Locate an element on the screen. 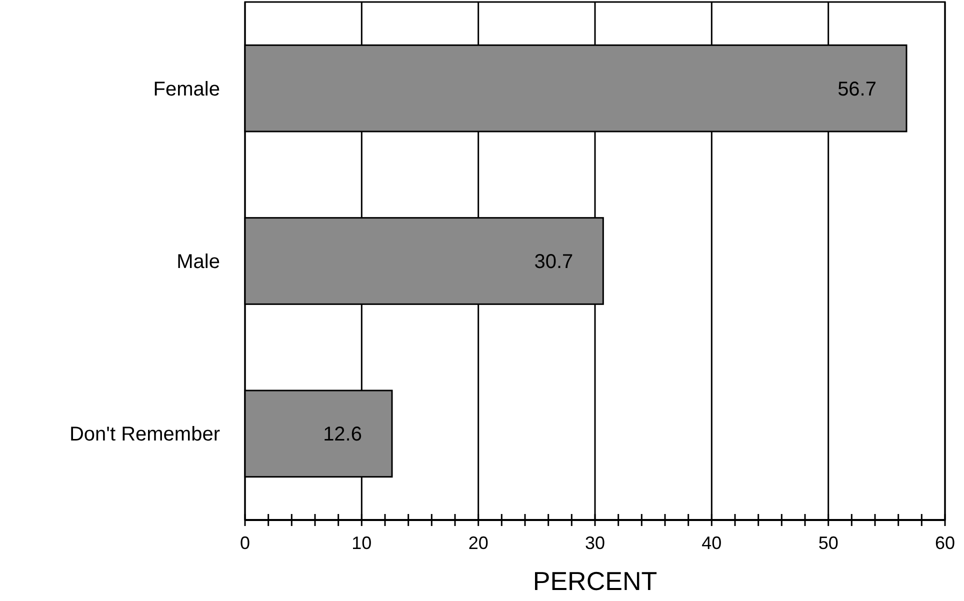 The image size is (964, 601). x-tick-label: 10 is located at coordinates (362, 542).